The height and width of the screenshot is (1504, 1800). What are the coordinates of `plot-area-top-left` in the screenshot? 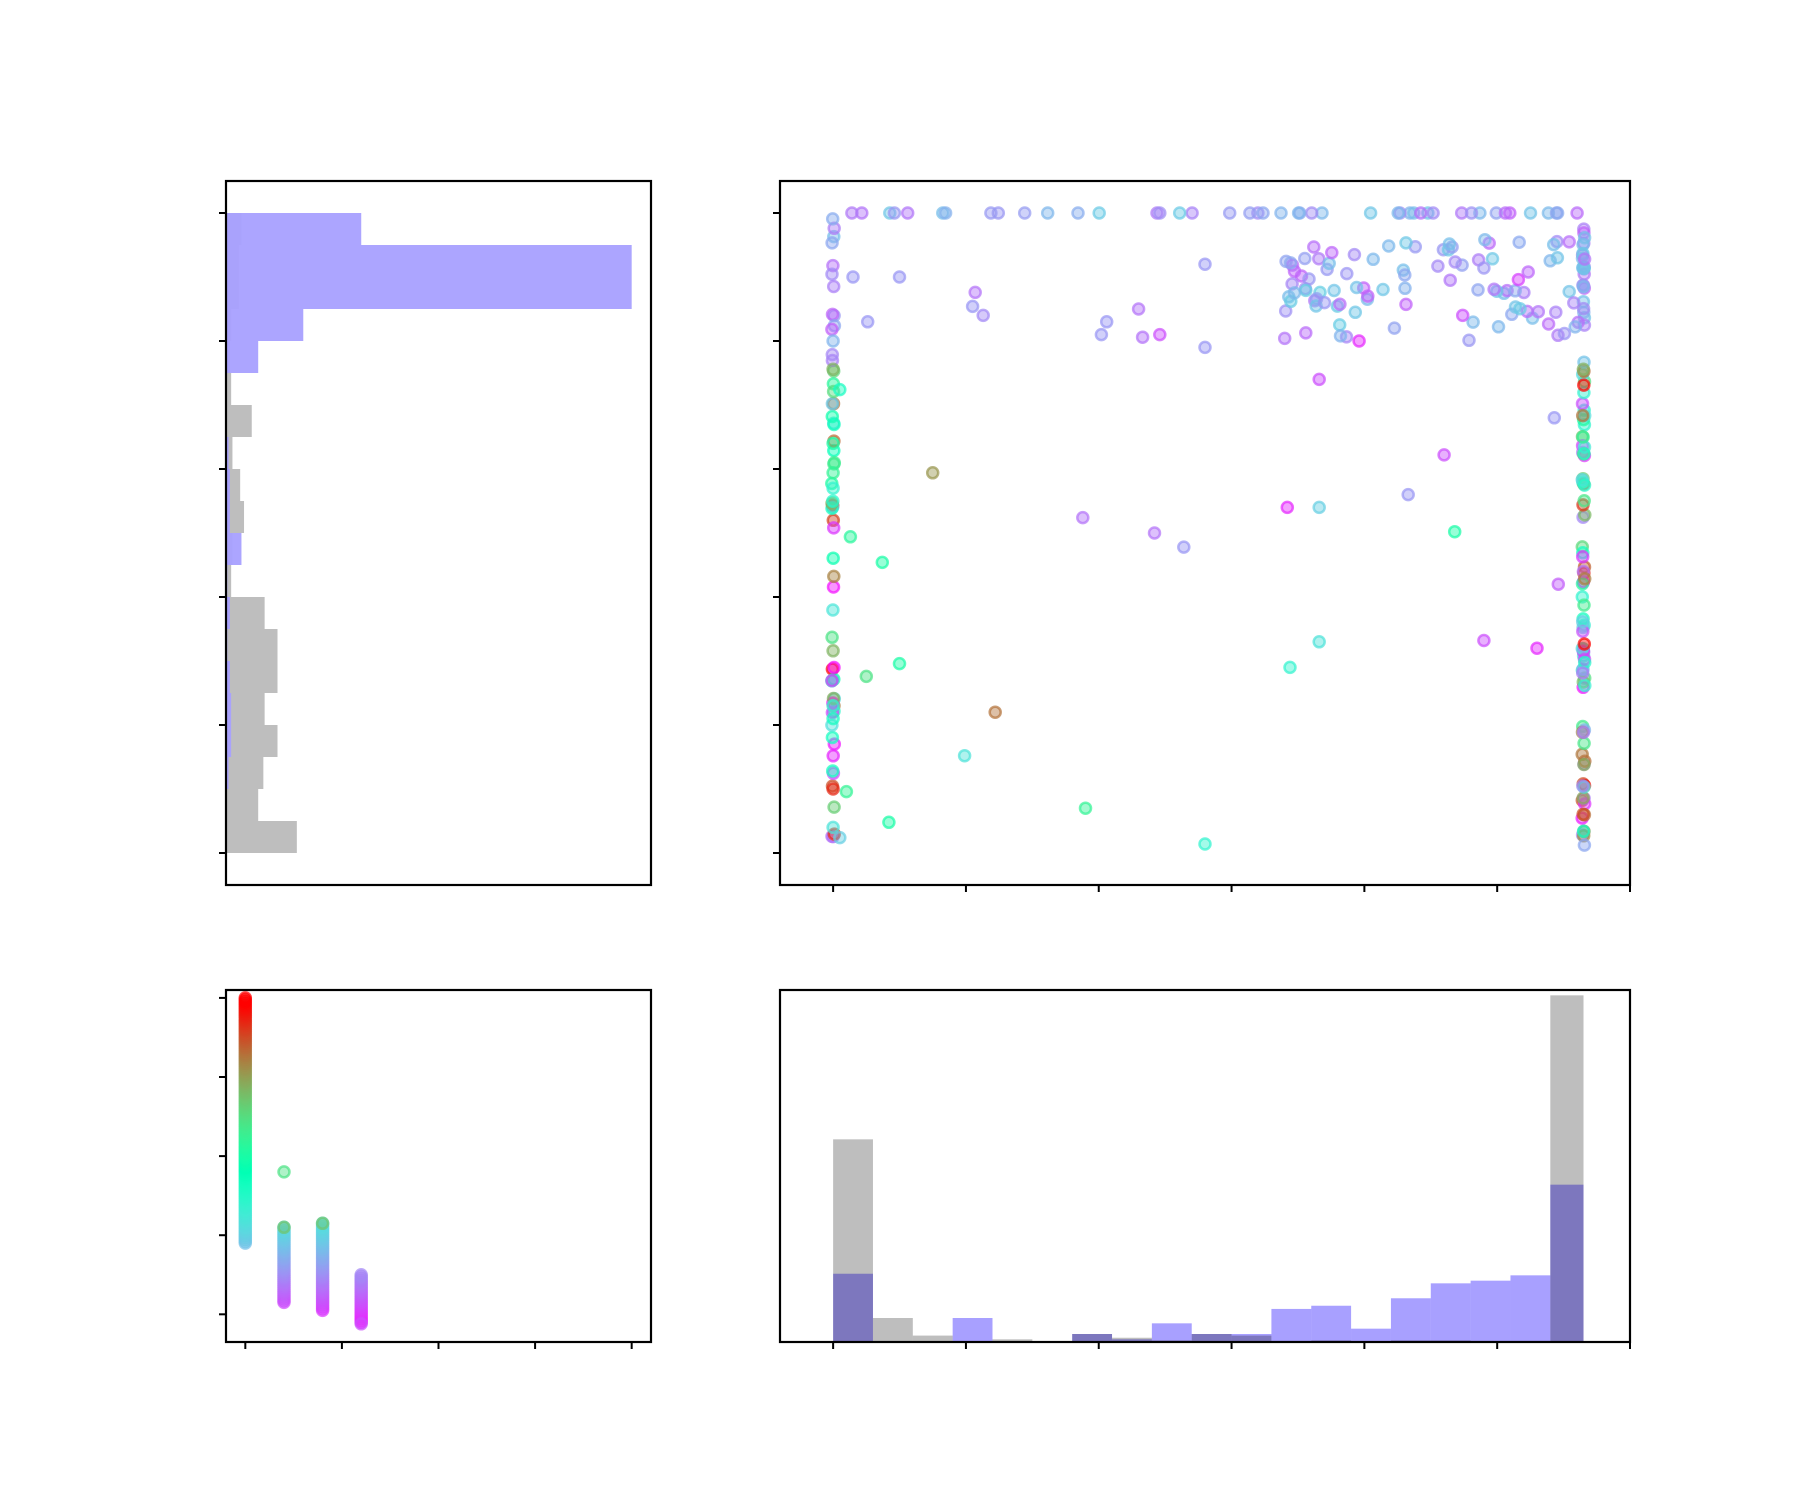 It's located at (429, 533).